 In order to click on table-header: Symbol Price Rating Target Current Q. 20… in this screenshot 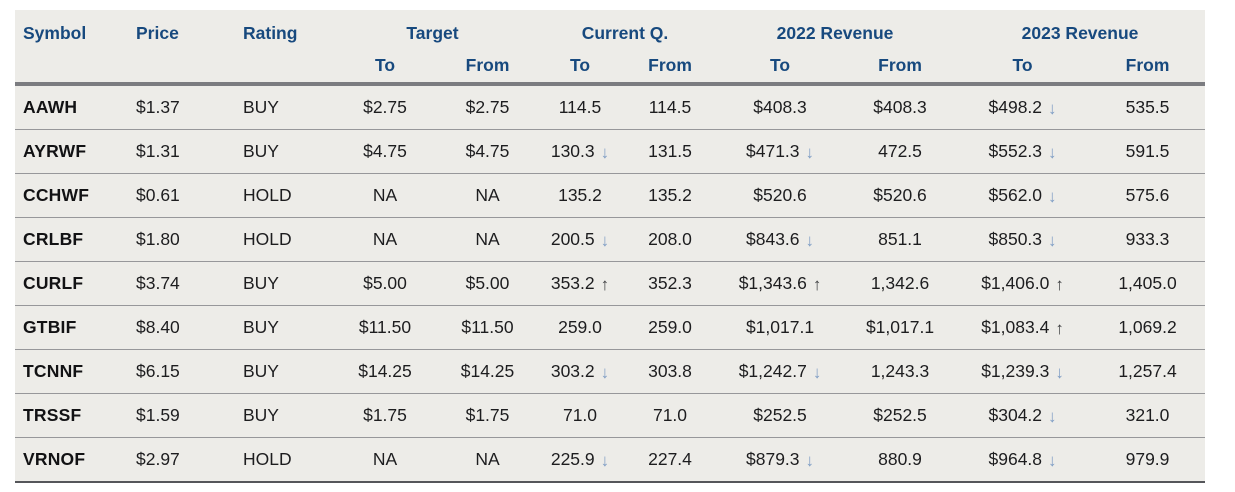, I will do `click(610, 47)`.